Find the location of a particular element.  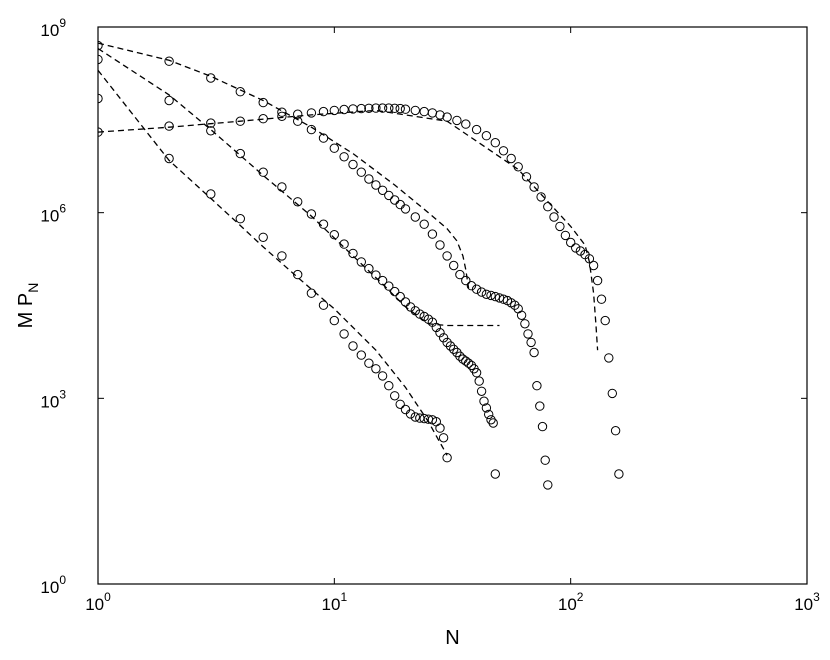

x-tick-label: 10¹ is located at coordinates (335, 602).